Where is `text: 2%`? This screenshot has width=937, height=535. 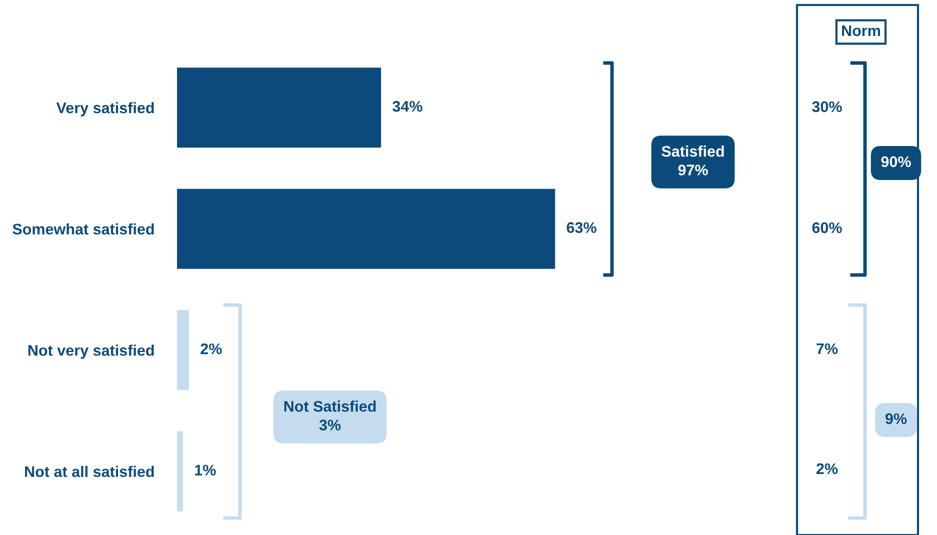
text: 2% is located at coordinates (827, 468).